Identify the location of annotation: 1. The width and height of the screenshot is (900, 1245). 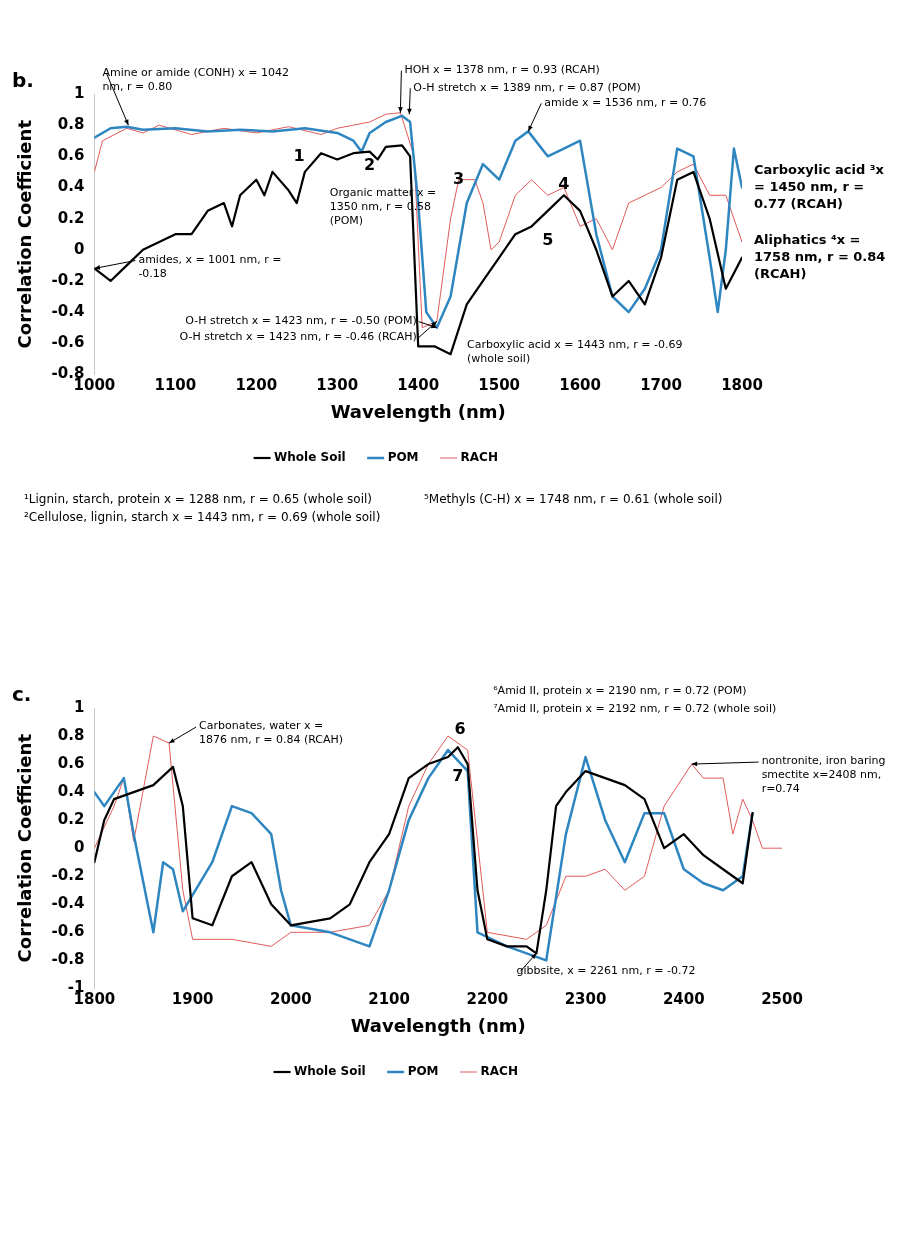
(299, 156).